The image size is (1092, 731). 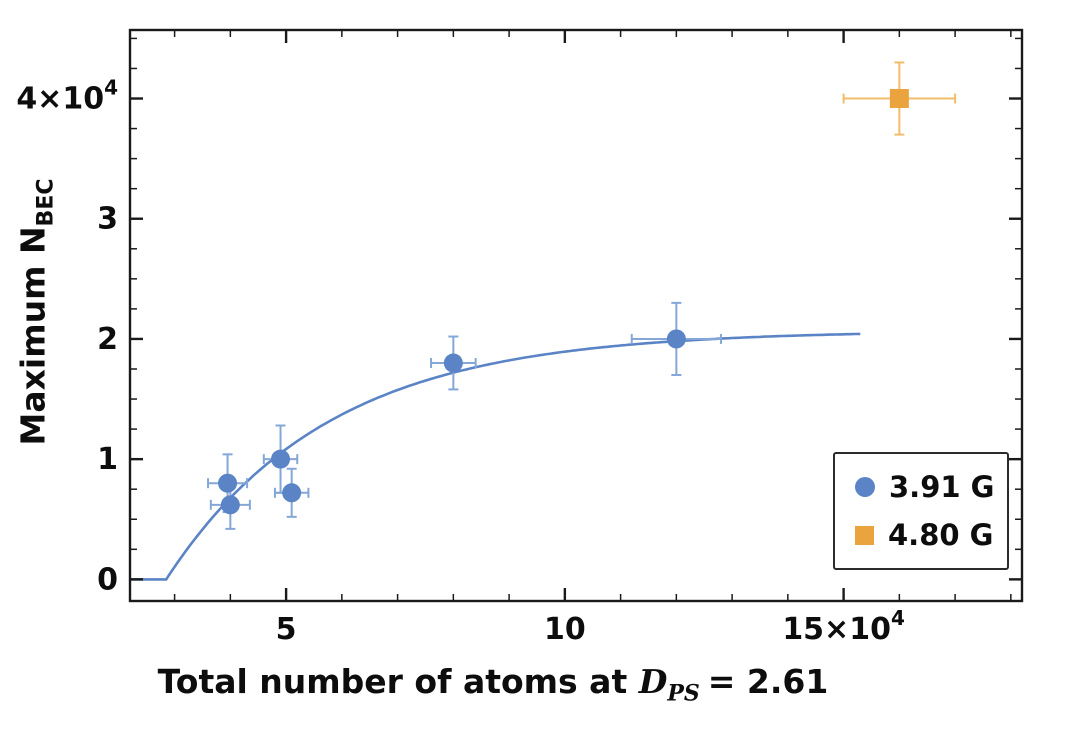 I want to click on tick-label: 0, so click(x=107, y=579).